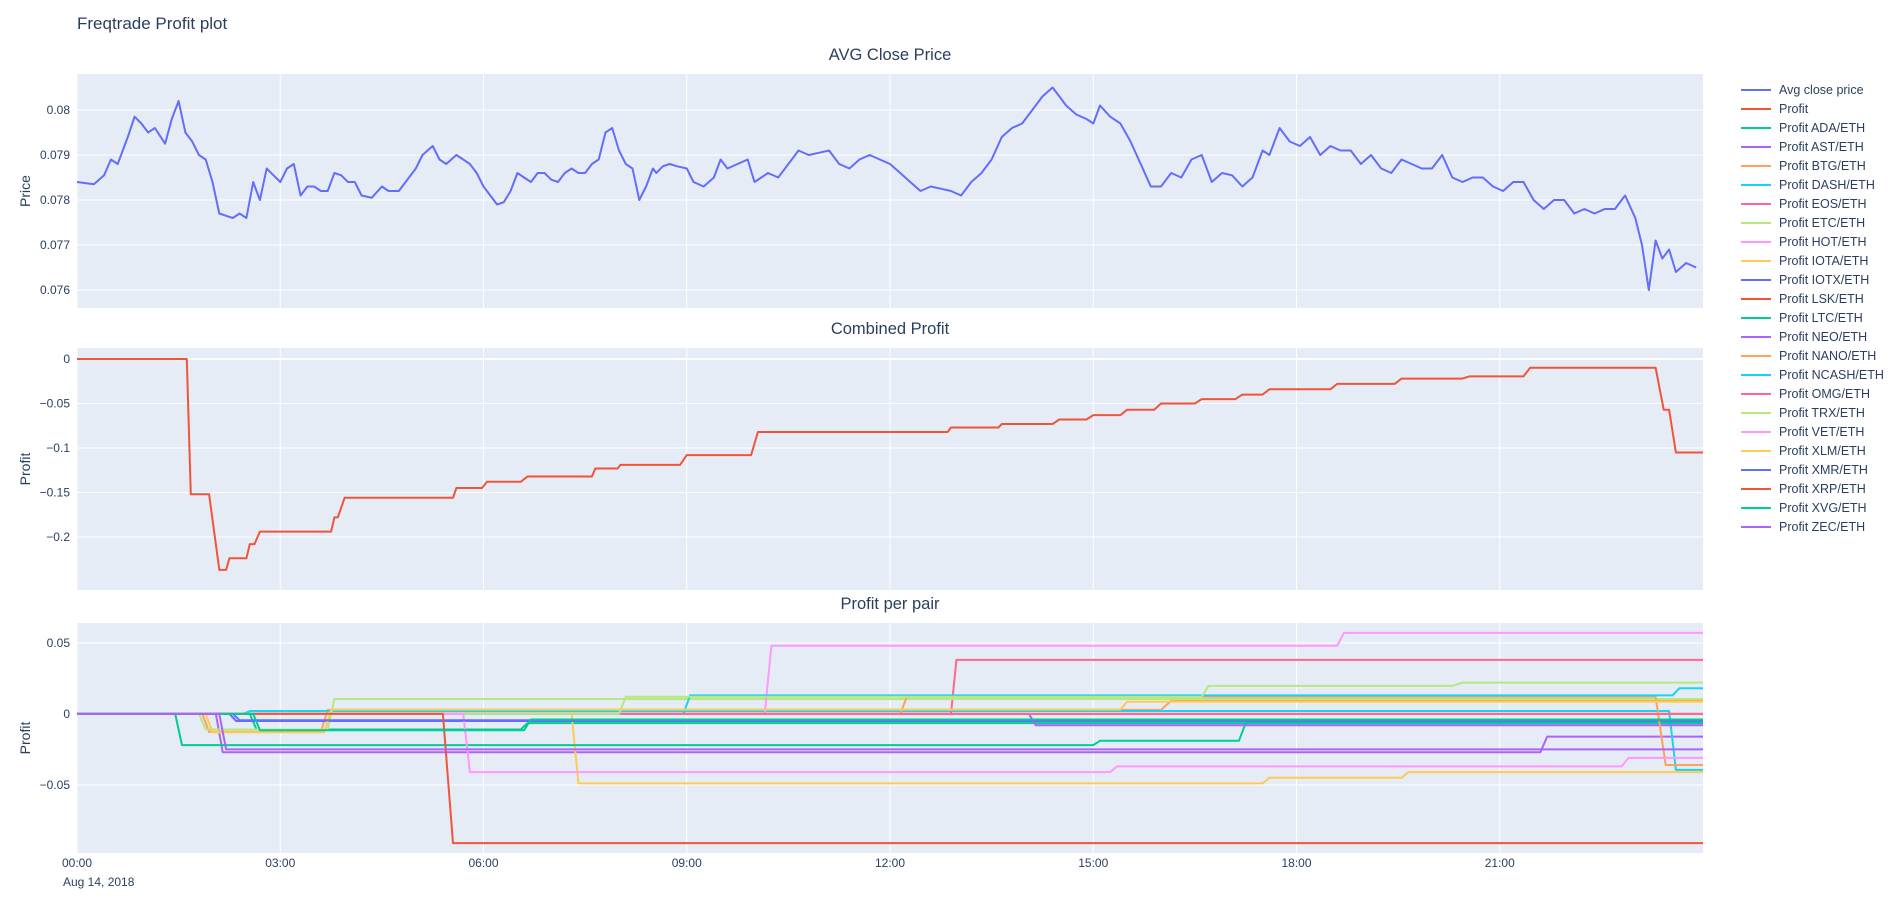  I want to click on legend-item-profit-ada-eth: Profit ADA/ETH, so click(1818, 127).